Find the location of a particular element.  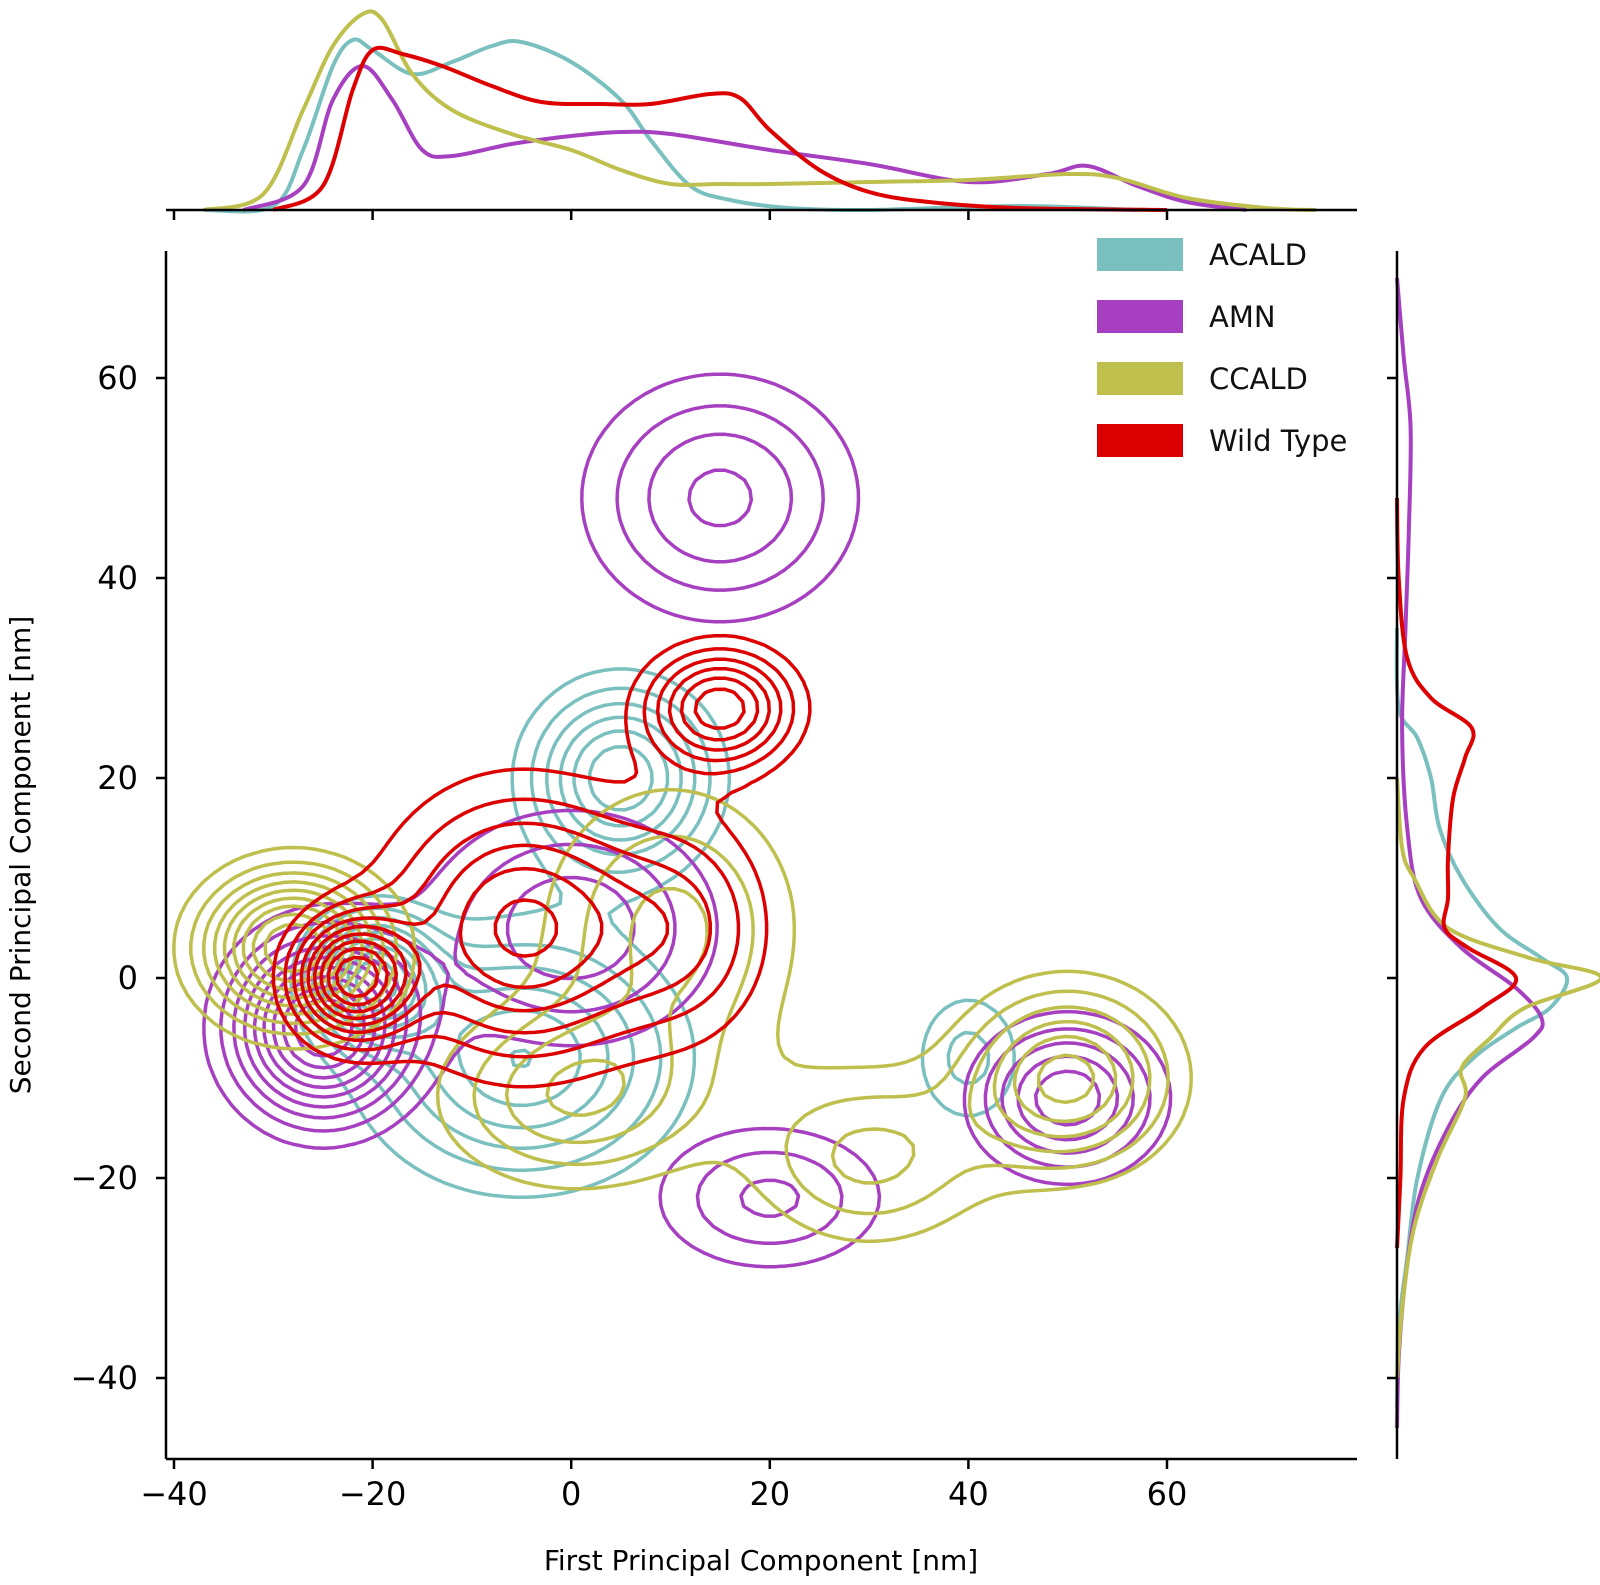

y-tick-label: 40 is located at coordinates (117, 578).